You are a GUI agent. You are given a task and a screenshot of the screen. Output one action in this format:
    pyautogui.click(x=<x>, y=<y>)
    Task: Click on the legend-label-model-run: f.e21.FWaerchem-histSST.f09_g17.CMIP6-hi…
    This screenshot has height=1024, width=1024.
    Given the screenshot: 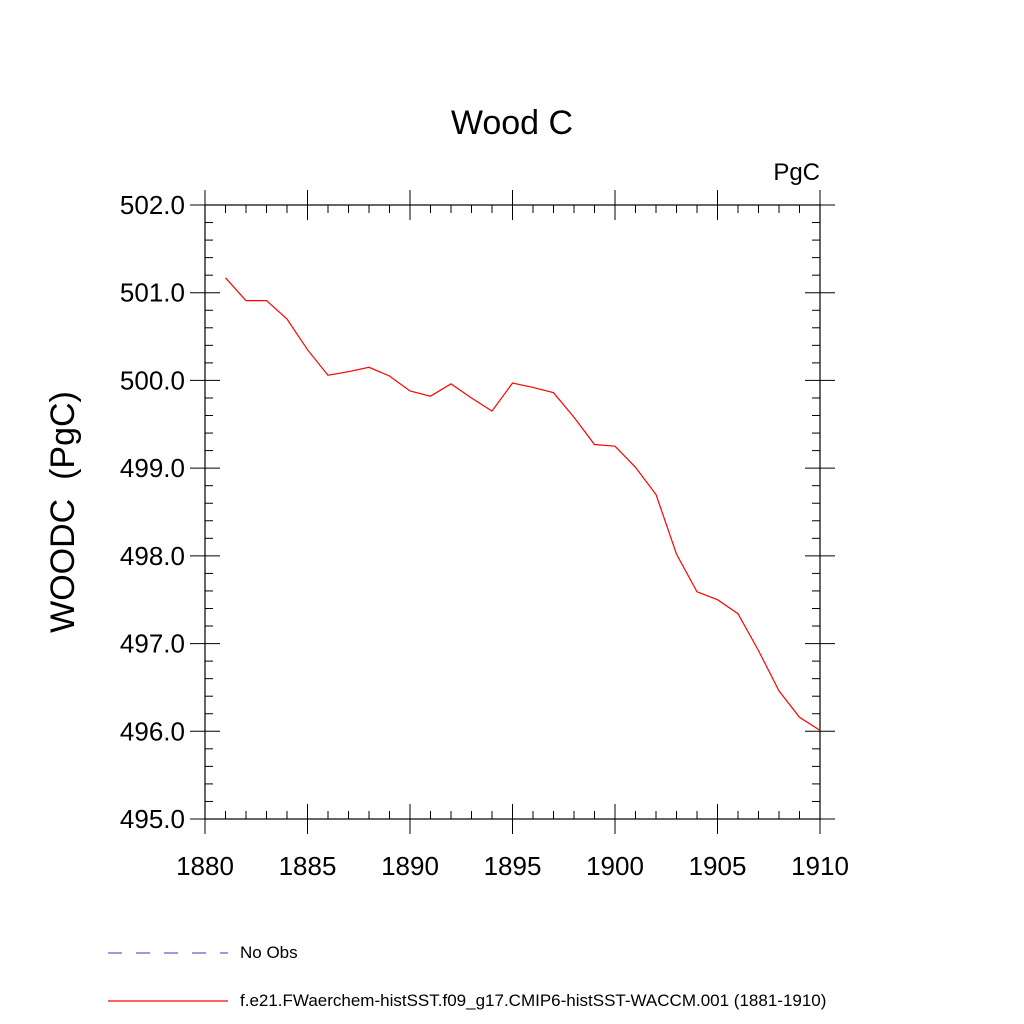 What is the action you would take?
    pyautogui.click(x=533, y=1000)
    